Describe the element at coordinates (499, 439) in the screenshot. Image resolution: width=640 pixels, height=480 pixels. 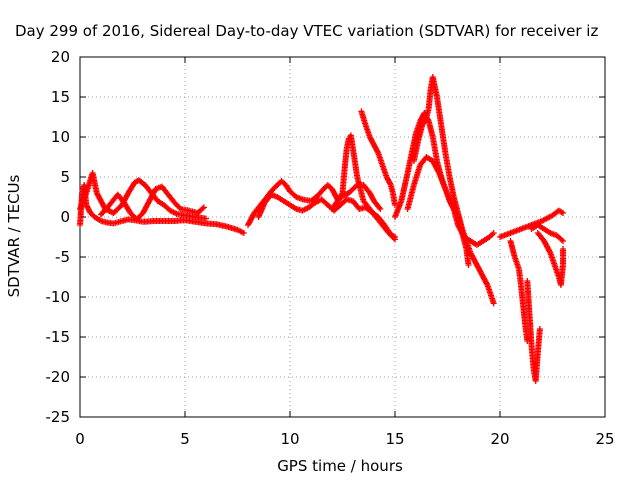
I see `x-tick-label: 20` at that location.